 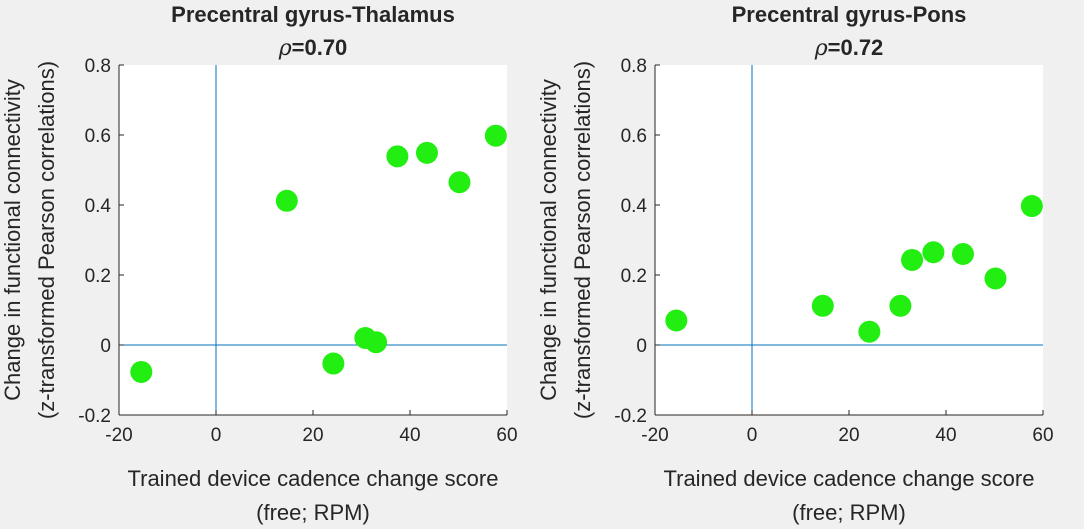 I want to click on correlation-value: =0.70, so click(x=320, y=47).